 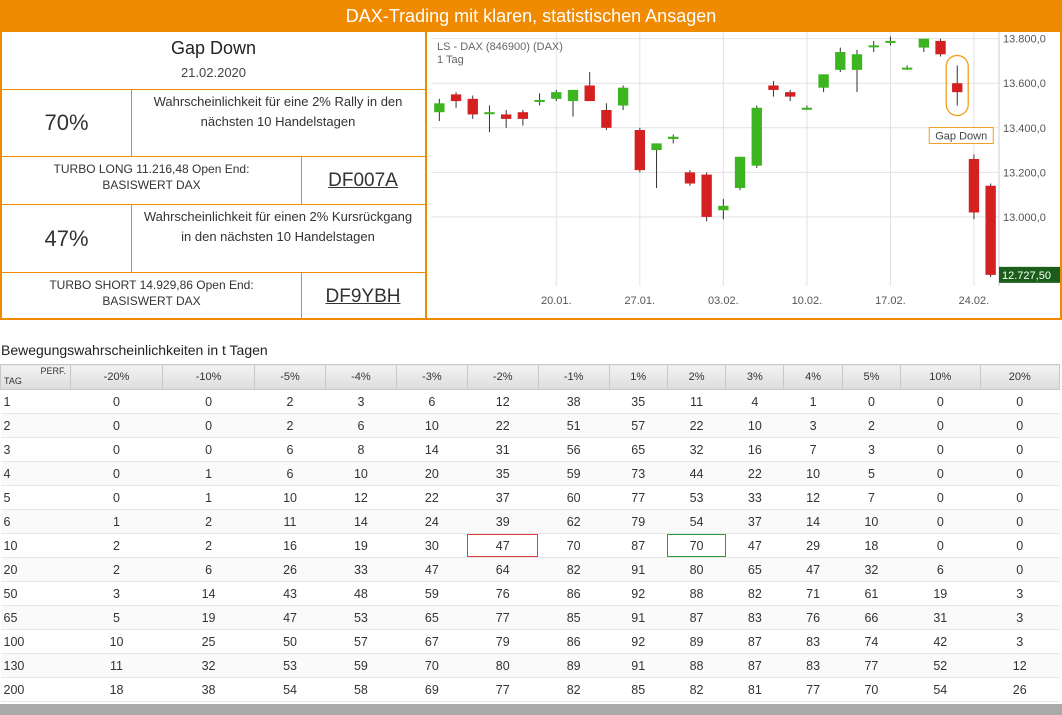 I want to click on table-cell: 81, so click(x=754, y=689).